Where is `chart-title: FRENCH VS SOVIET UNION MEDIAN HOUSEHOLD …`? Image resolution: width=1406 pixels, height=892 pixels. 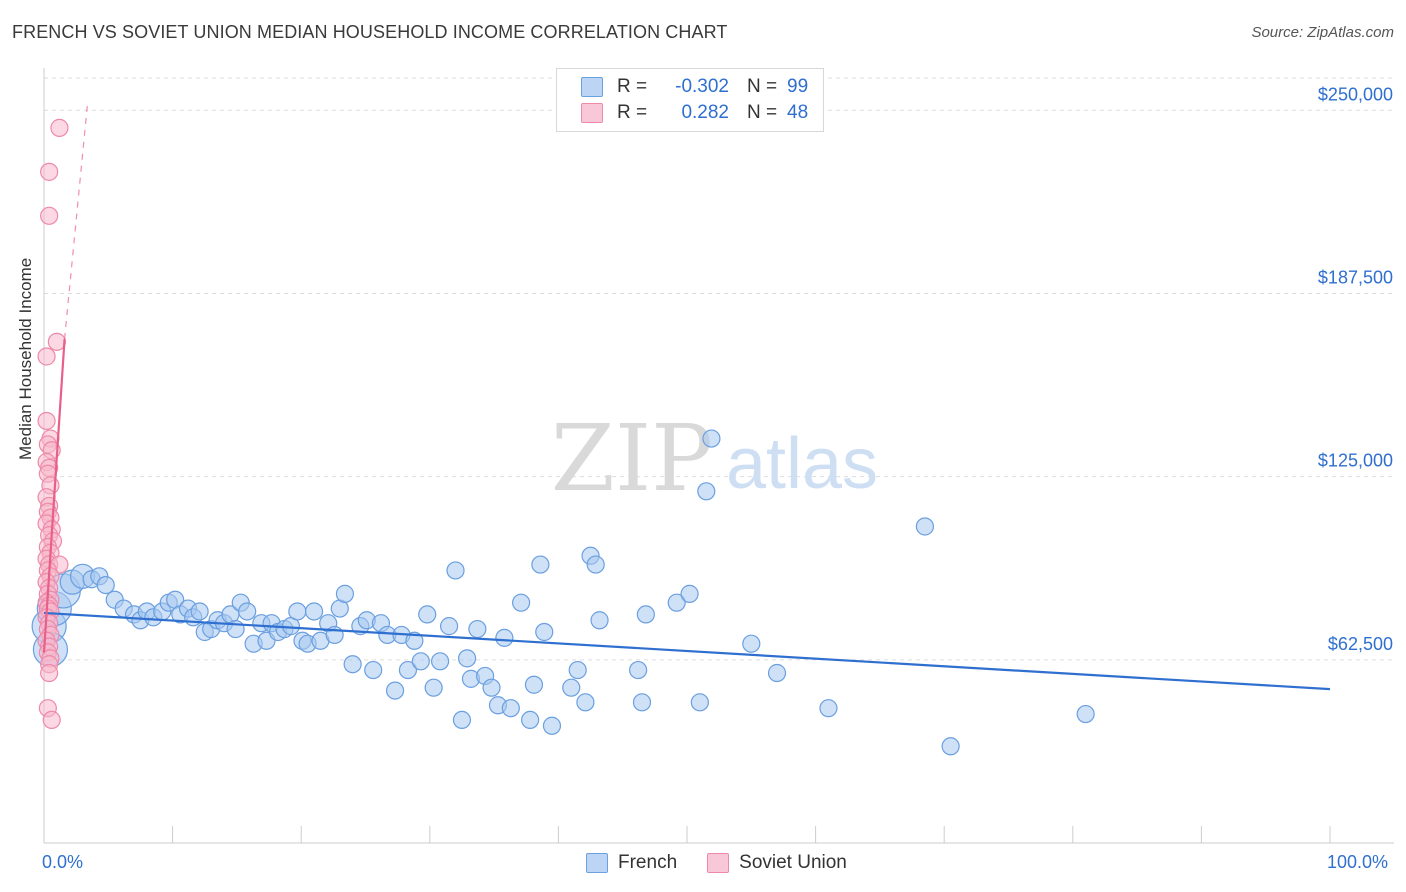
chart-title: FRENCH VS SOVIET UNION MEDIAN HOUSEHOLD … is located at coordinates (370, 32).